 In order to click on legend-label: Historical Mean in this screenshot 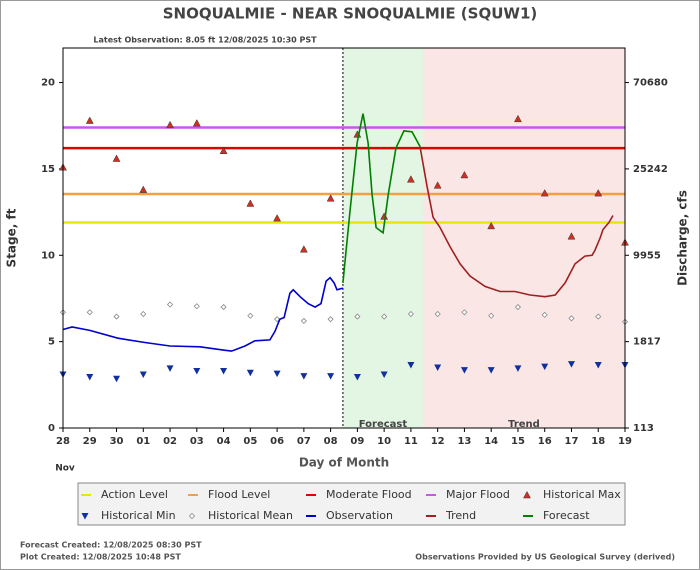, I will do `click(250, 515)`.